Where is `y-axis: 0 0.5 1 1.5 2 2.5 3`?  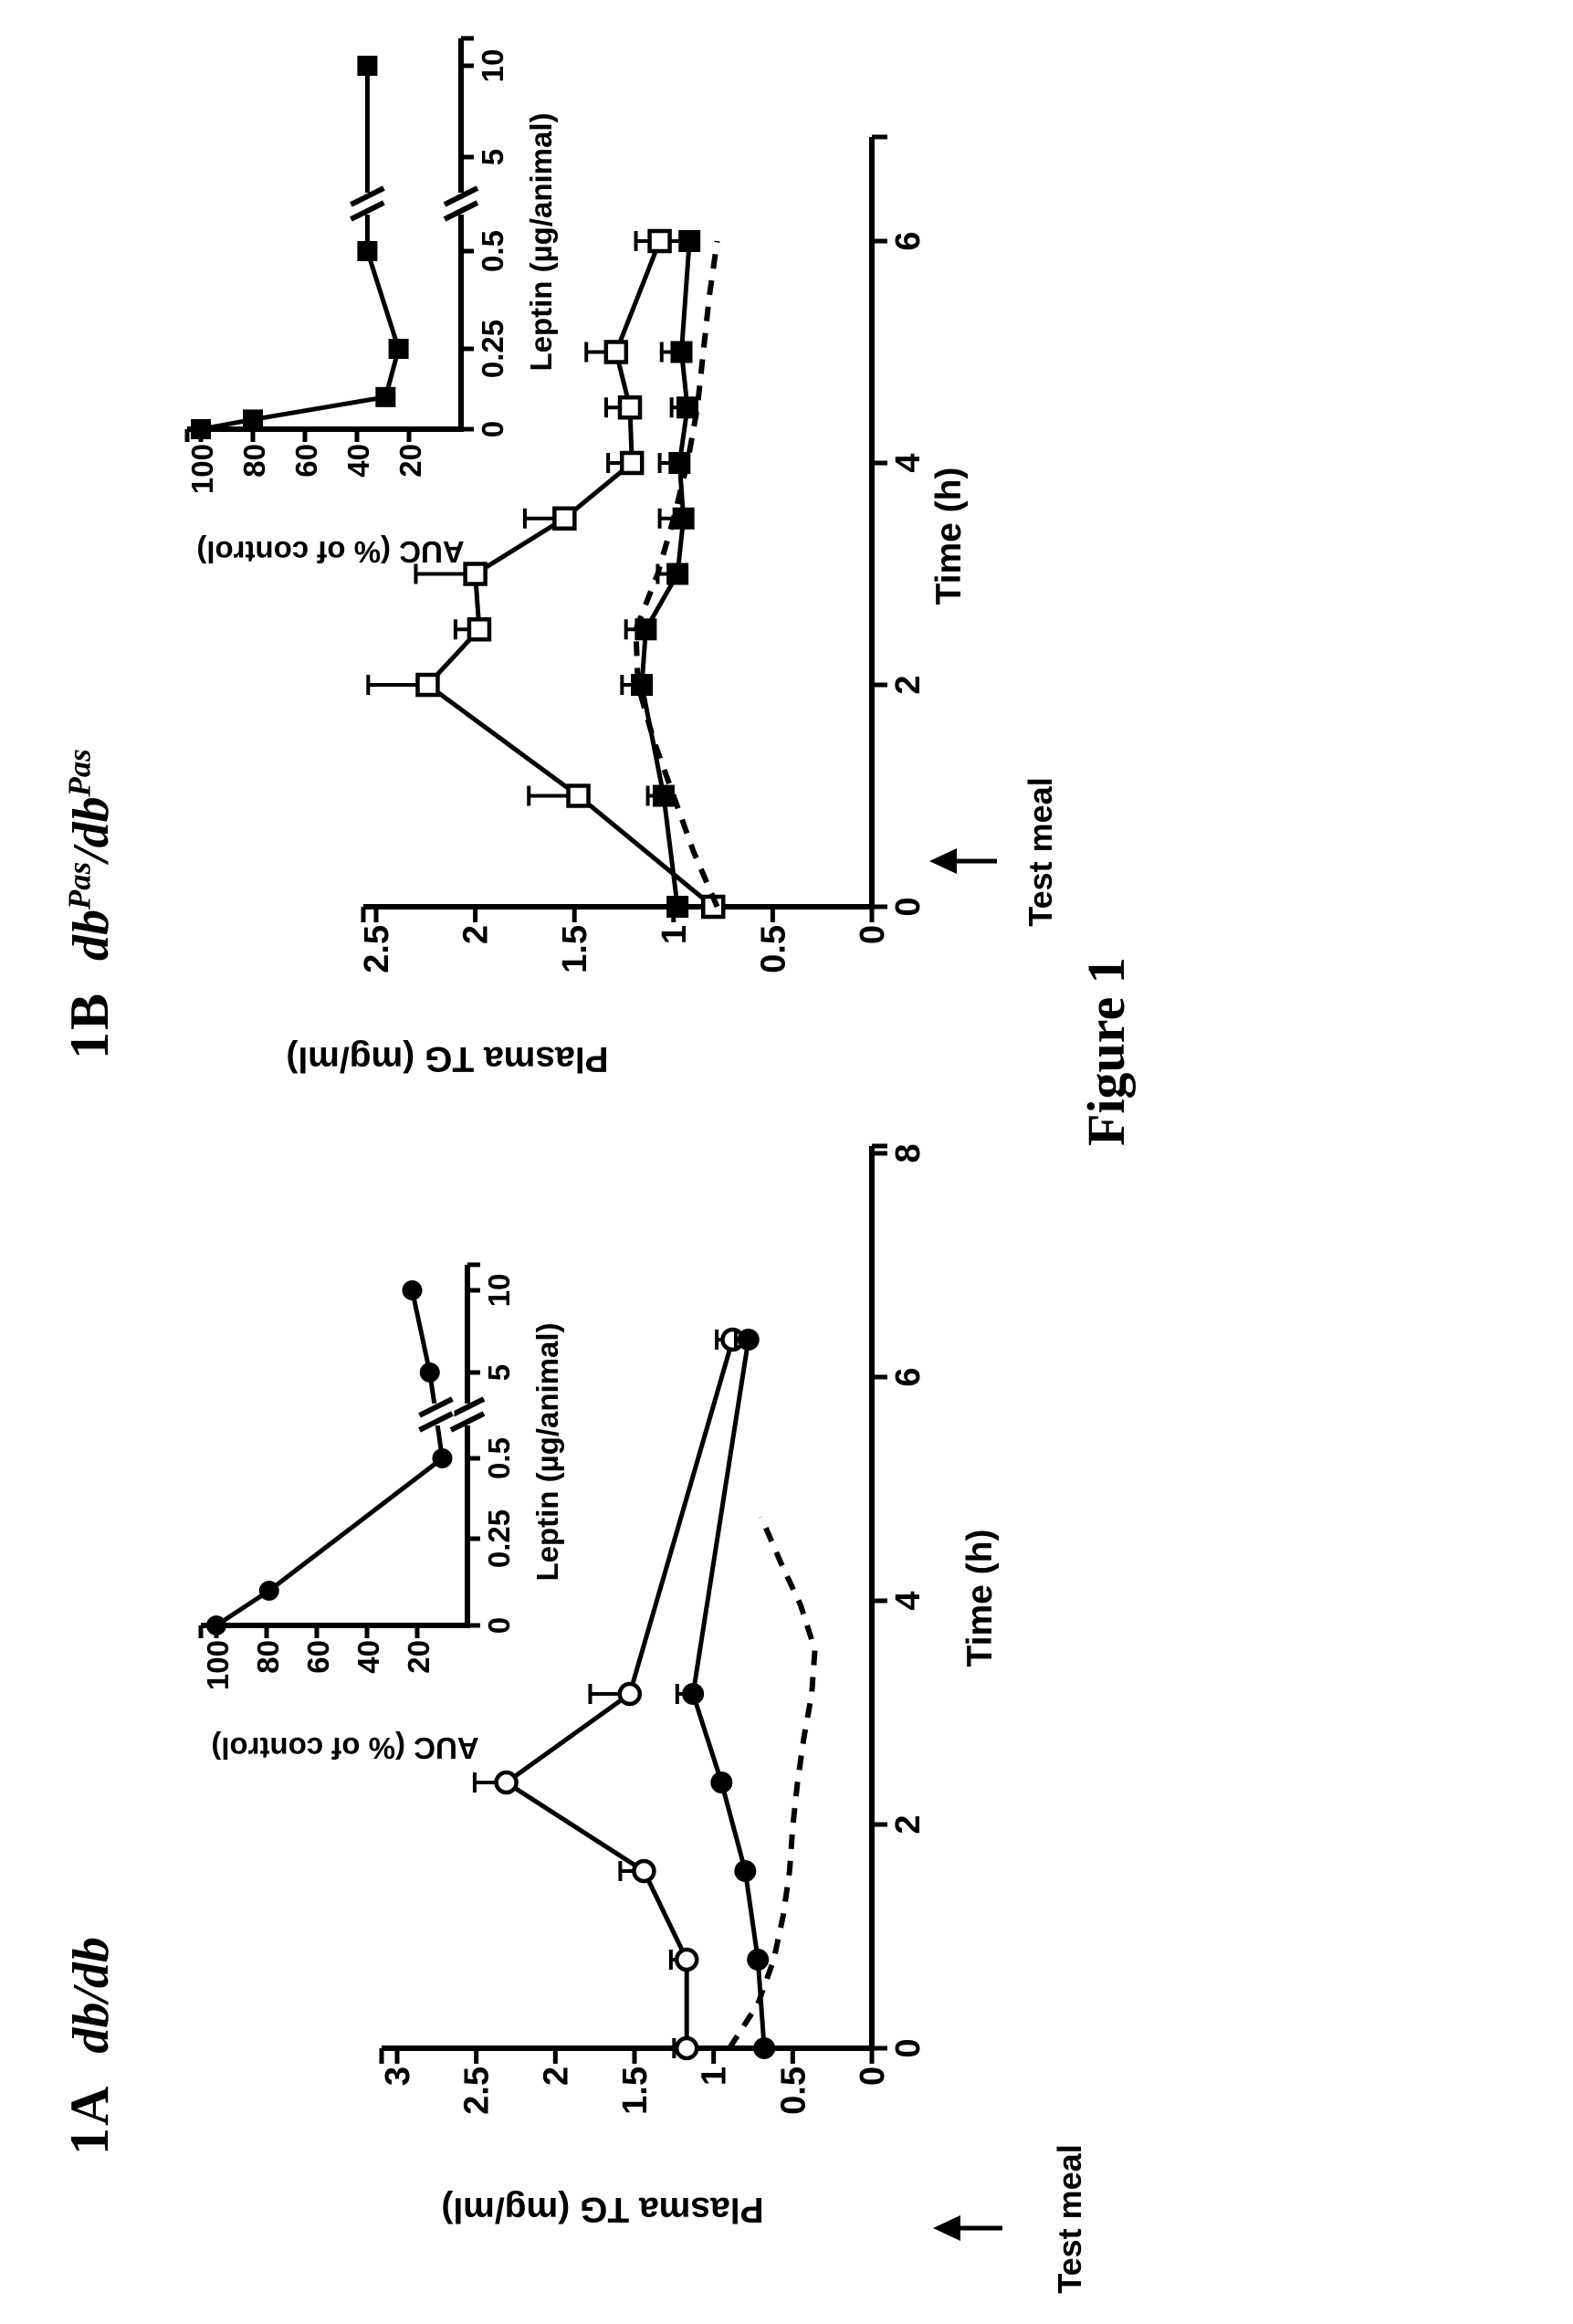
y-axis: 0 0.5 1 1.5 2 2.5 3 is located at coordinates (636, 2080).